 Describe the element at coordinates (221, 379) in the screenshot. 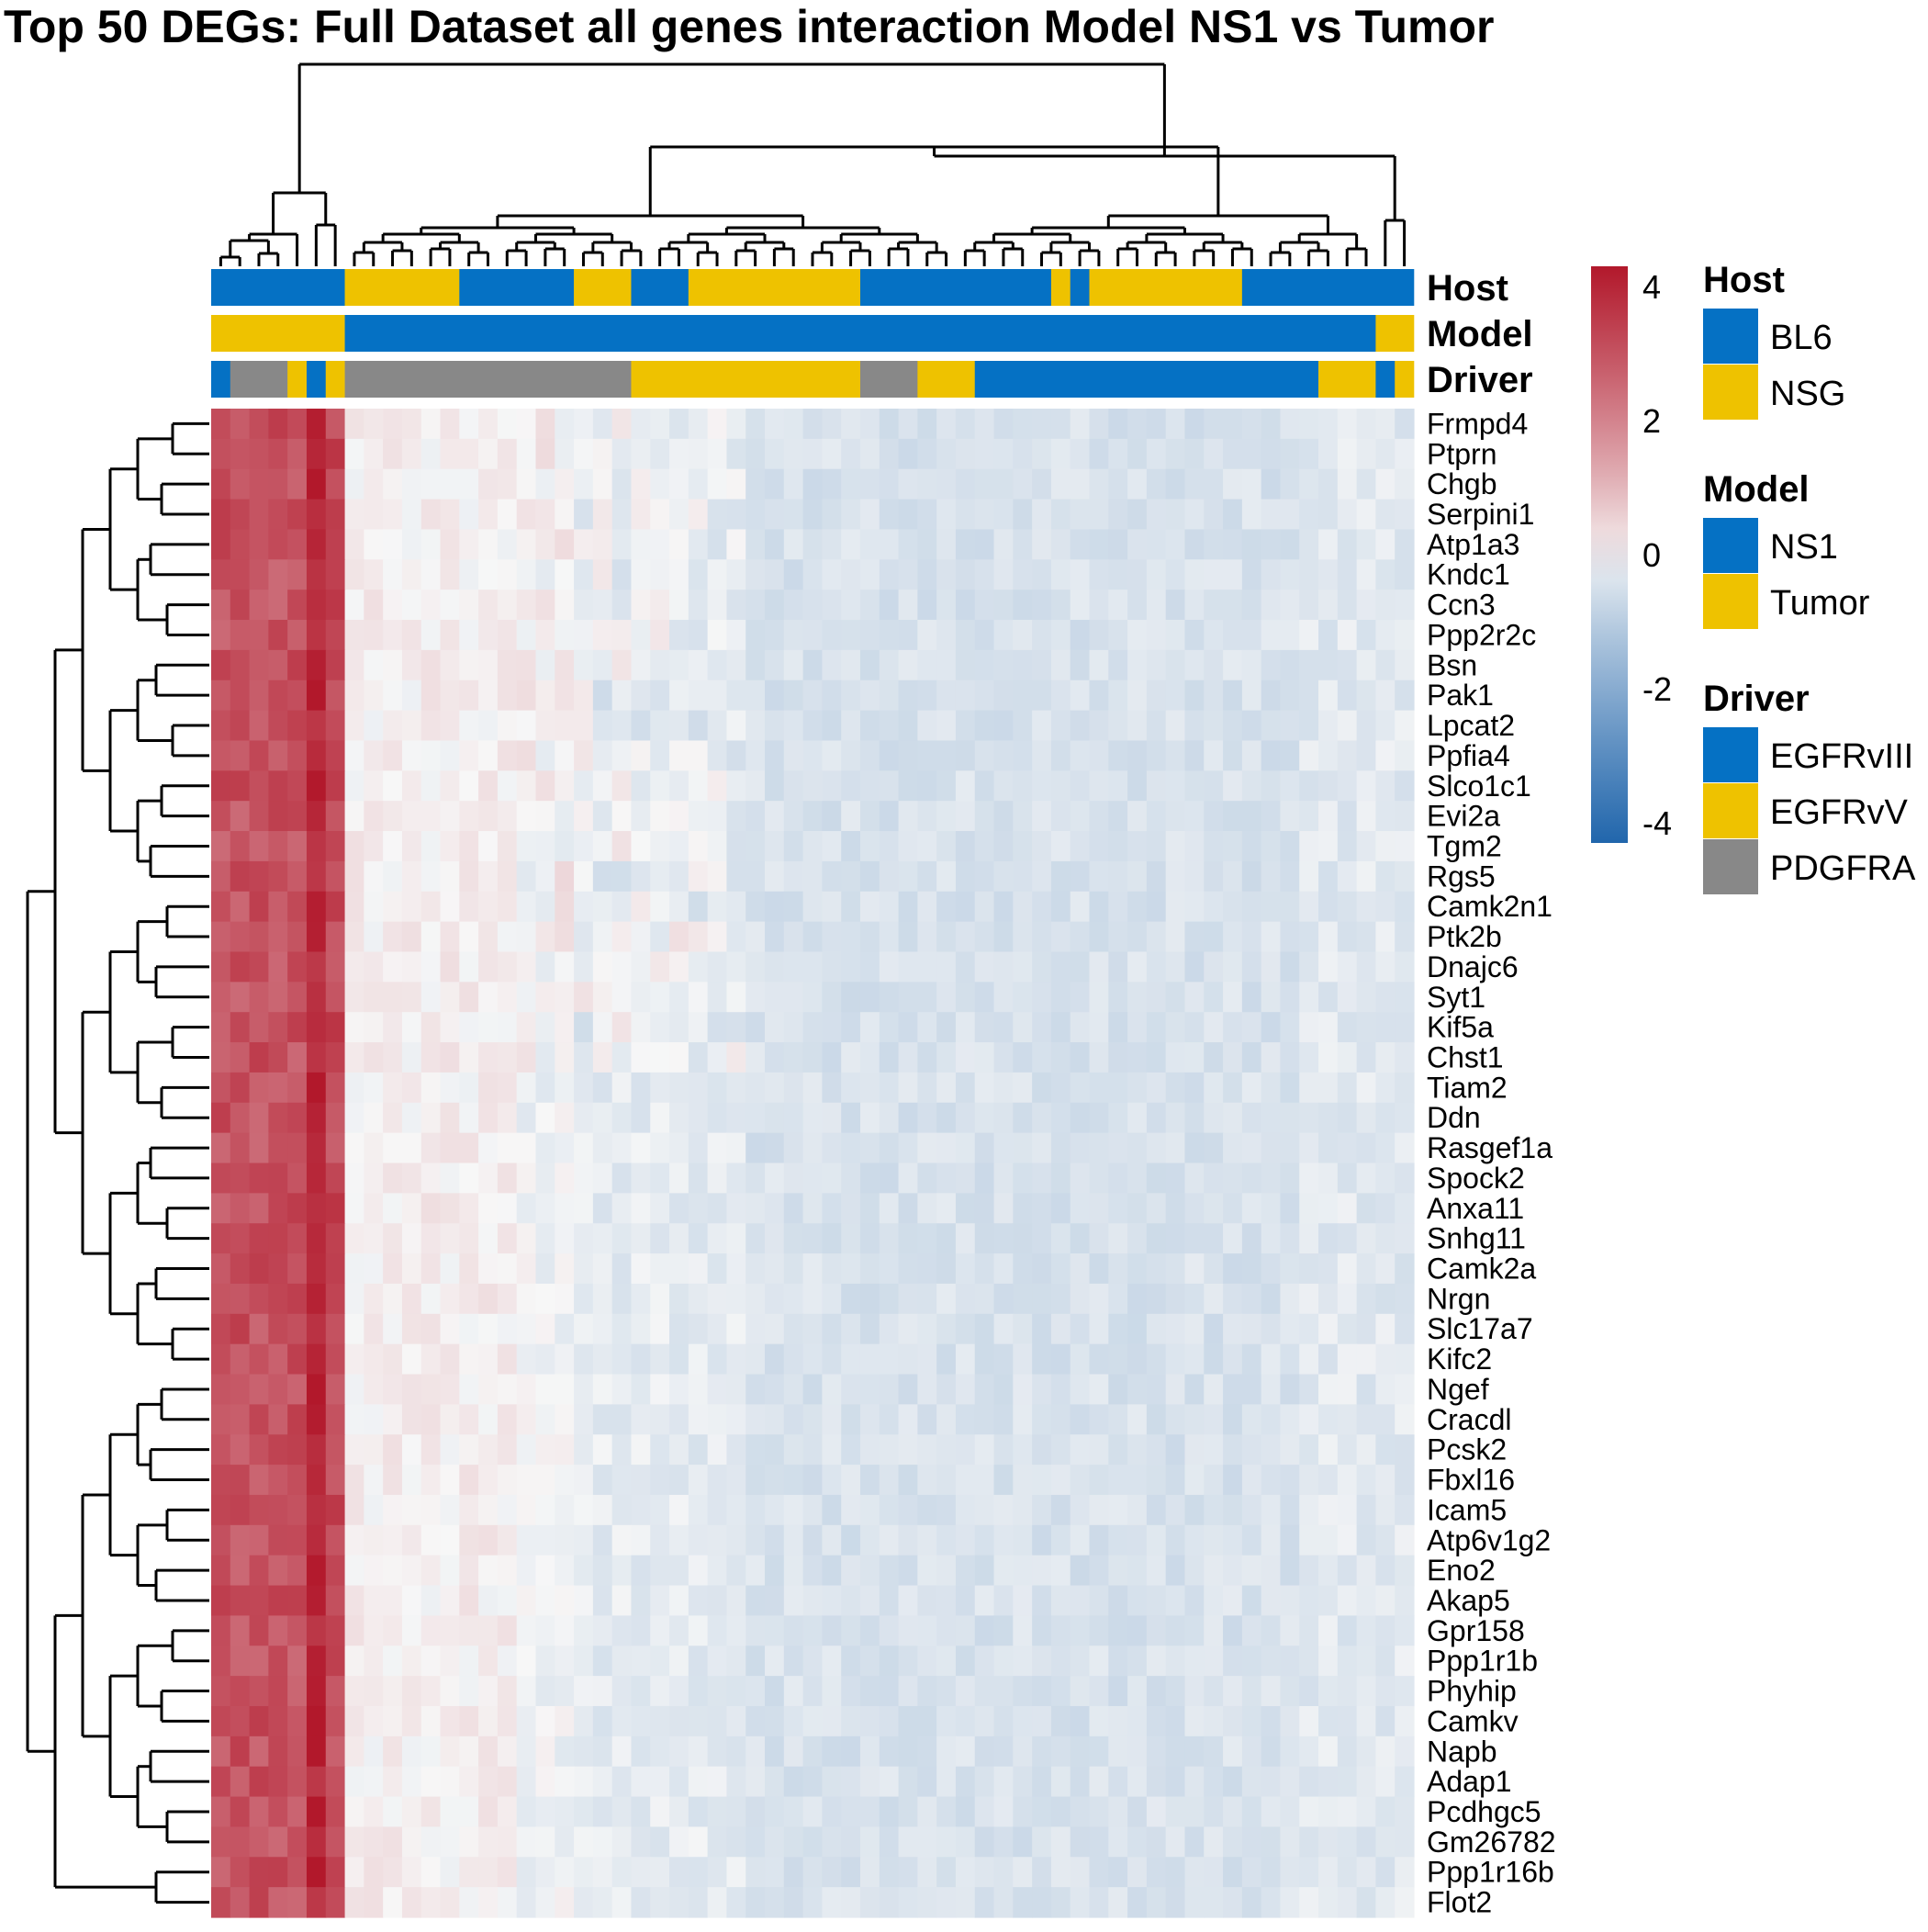

I see `annotation-cell` at that location.